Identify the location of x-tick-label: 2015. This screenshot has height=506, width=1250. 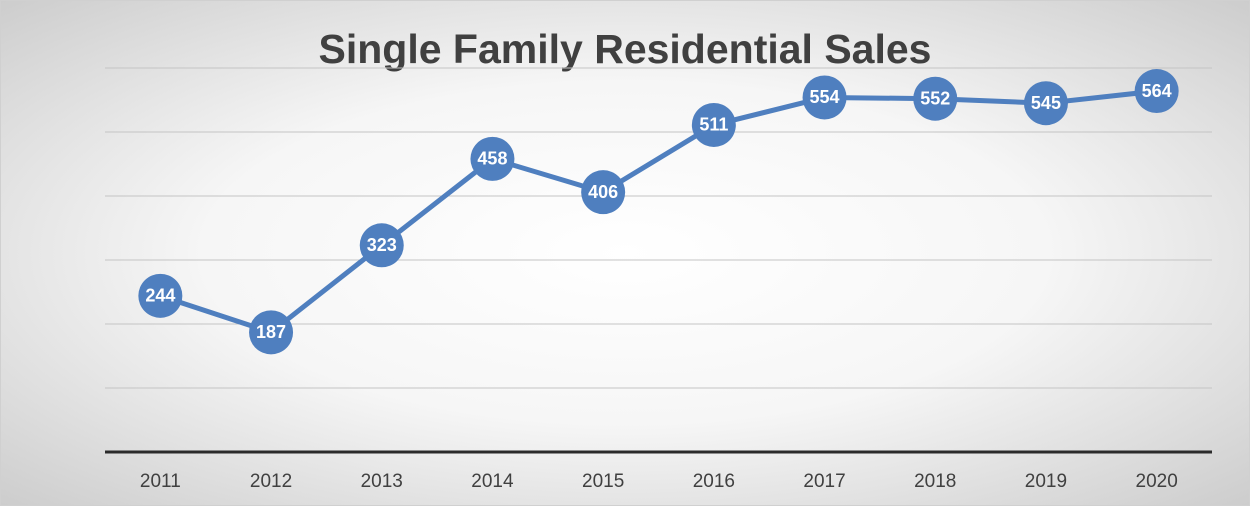
(603, 481).